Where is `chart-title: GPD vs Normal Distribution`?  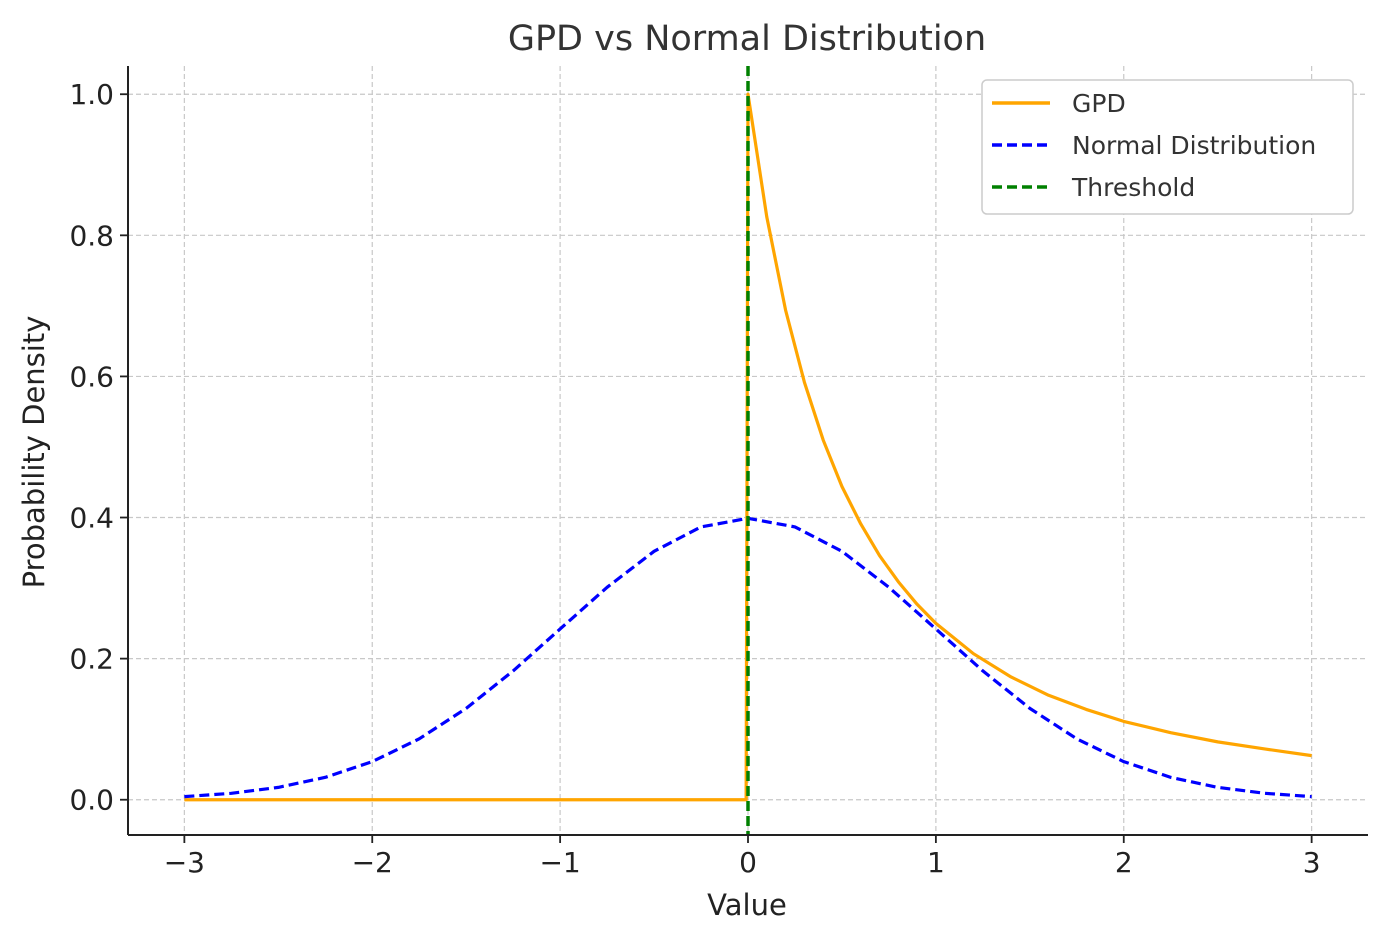 chart-title: GPD vs Normal Distribution is located at coordinates (747, 39).